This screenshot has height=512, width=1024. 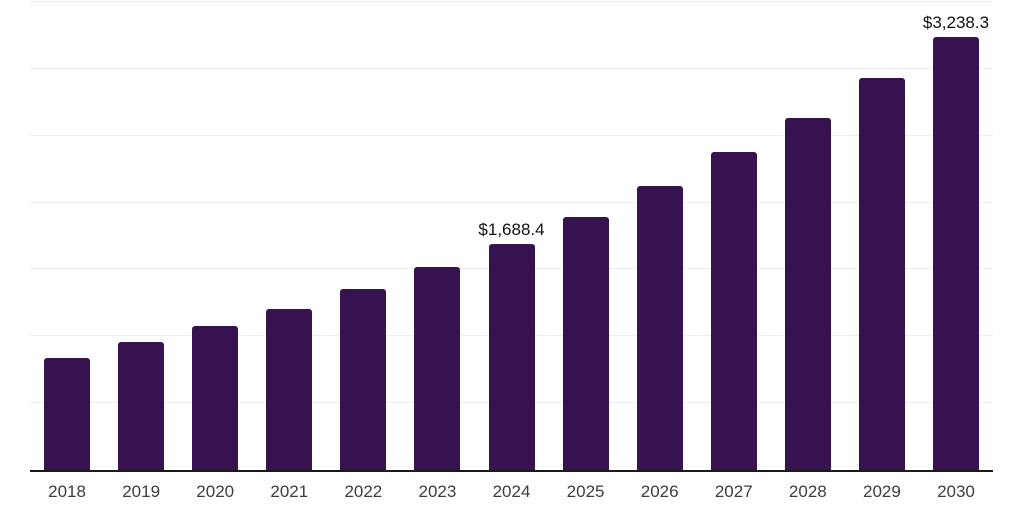 I want to click on x-tick-2023: 2023, so click(x=437, y=491).